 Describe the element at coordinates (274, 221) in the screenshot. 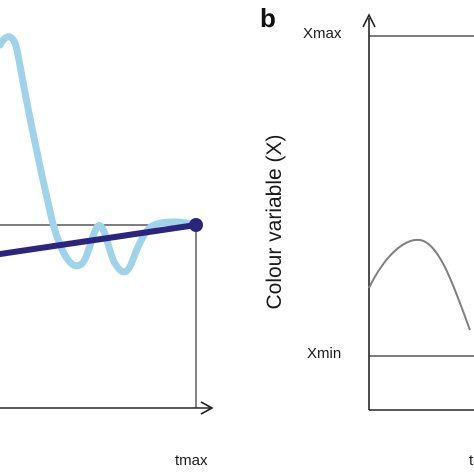

I see `panel-b-y-axis-title: Colour variable (X)` at that location.